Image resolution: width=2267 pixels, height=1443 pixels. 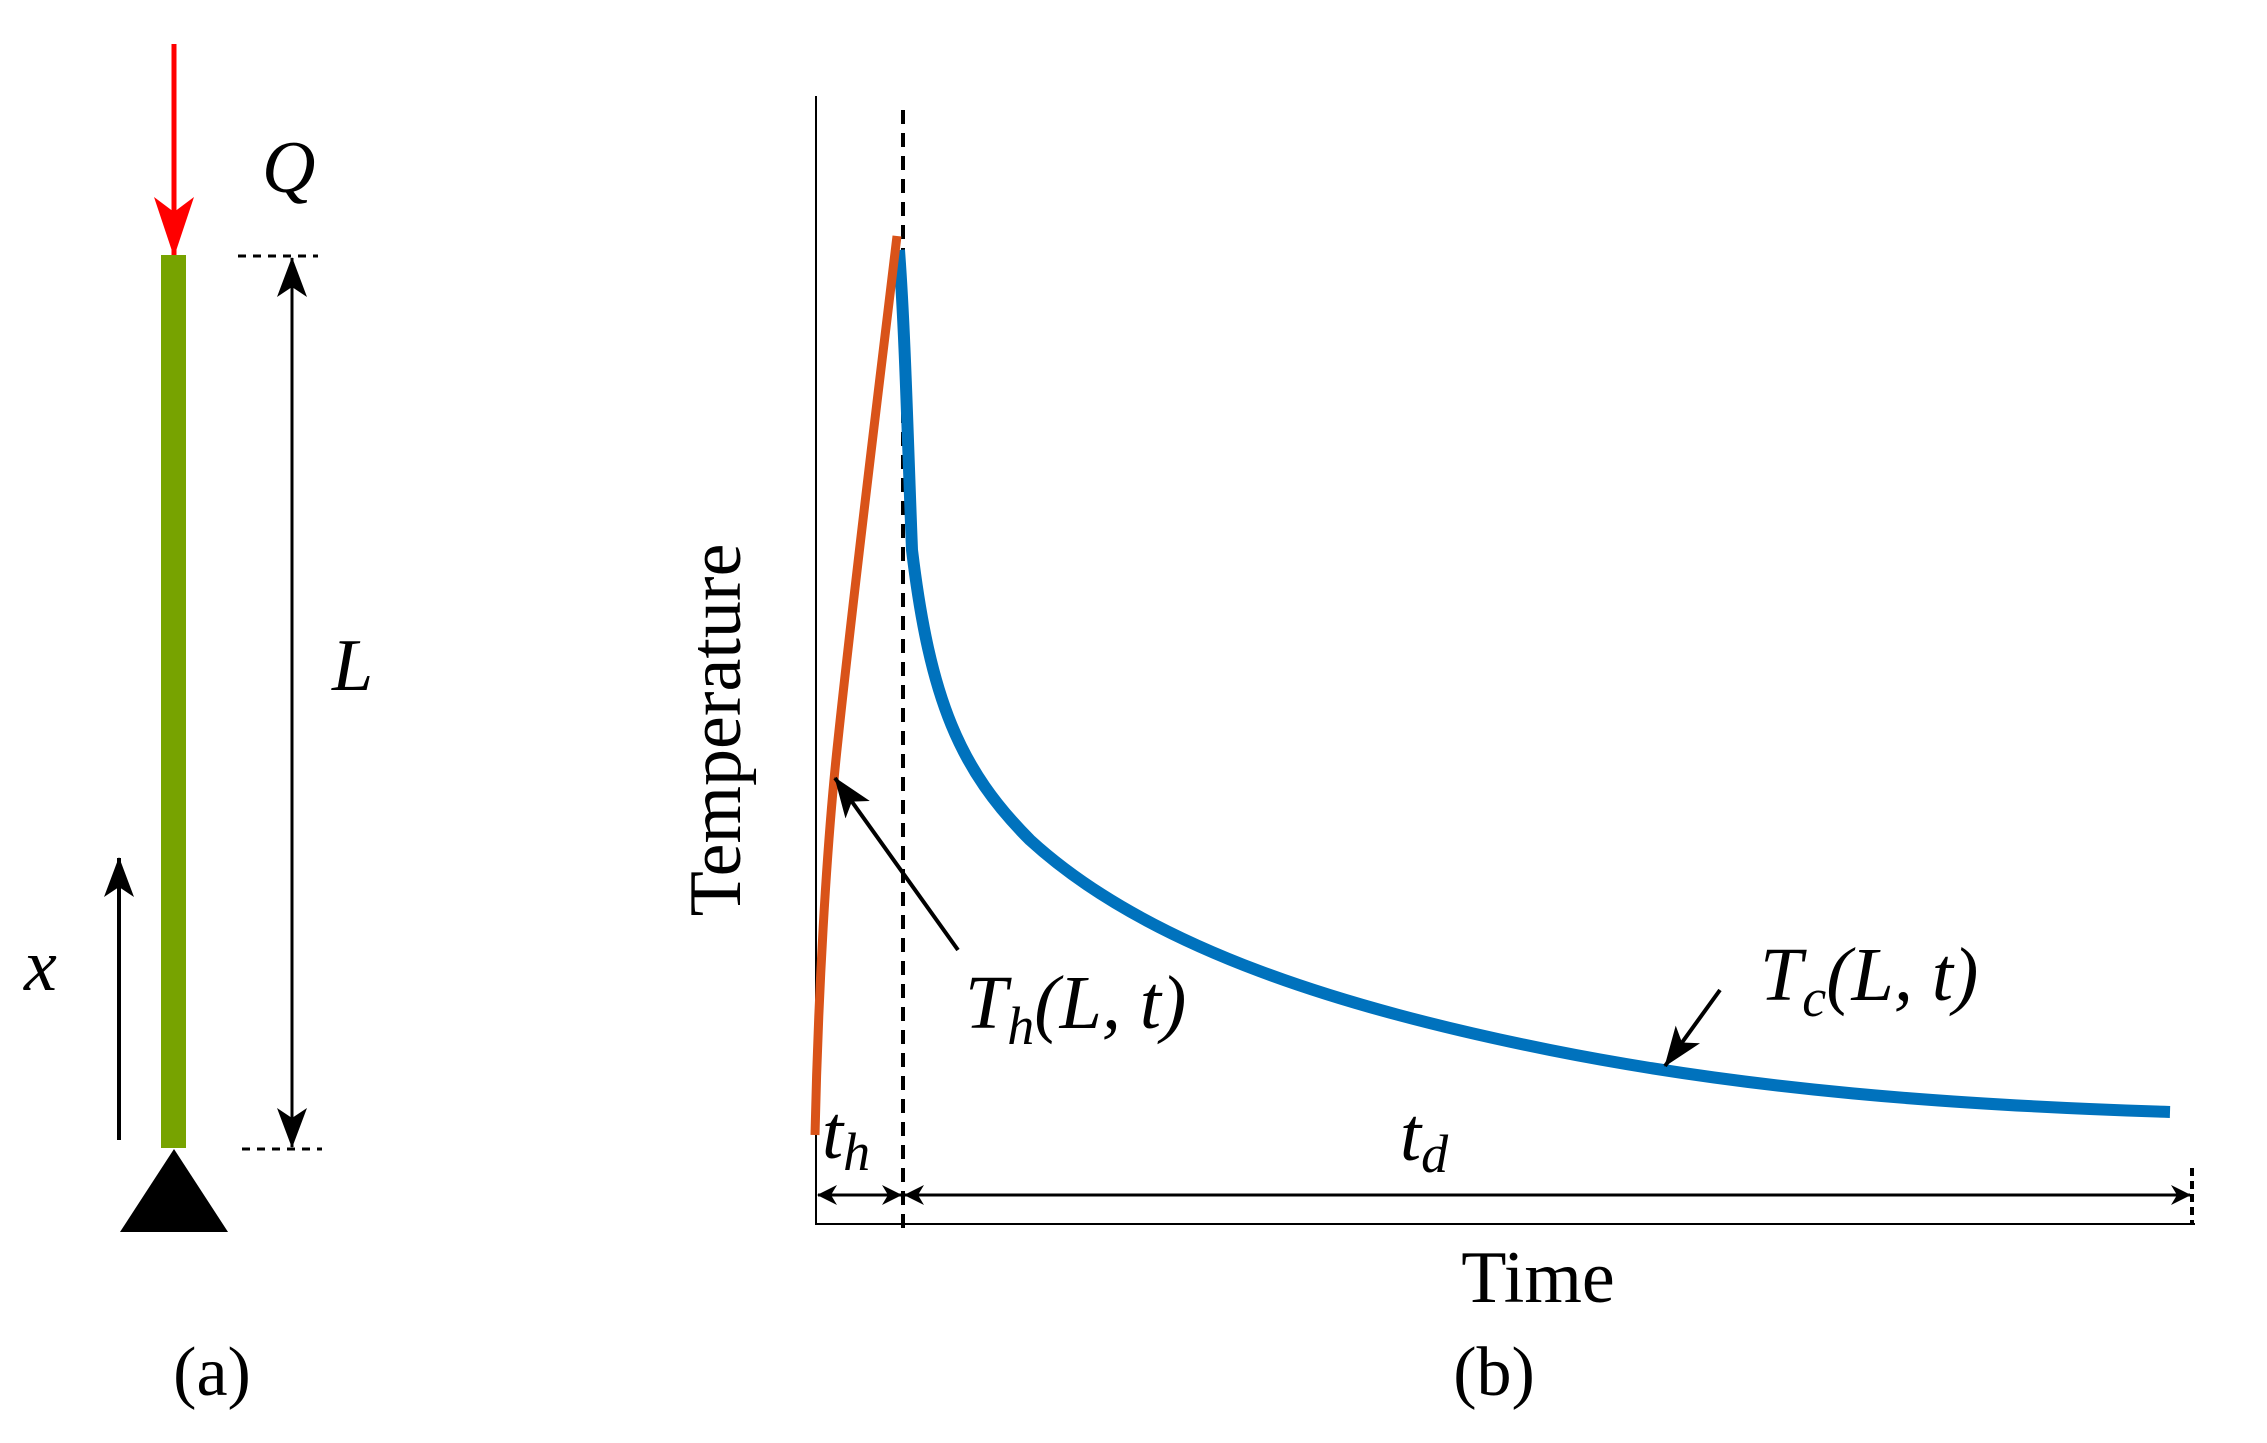 What do you see at coordinates (174, 1190) in the screenshot?
I see `pin-support` at bounding box center [174, 1190].